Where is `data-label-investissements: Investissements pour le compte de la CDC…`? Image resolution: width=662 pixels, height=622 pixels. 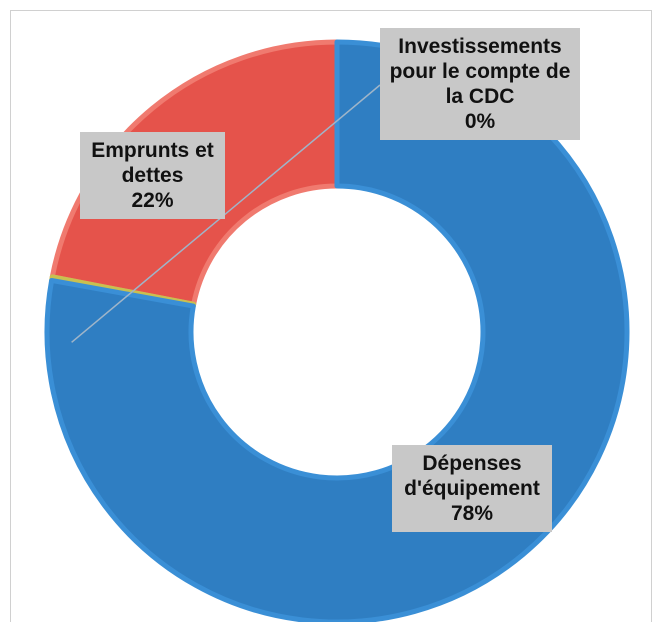 data-label-investissements: Investissements pour le compte de la CDC… is located at coordinates (480, 84).